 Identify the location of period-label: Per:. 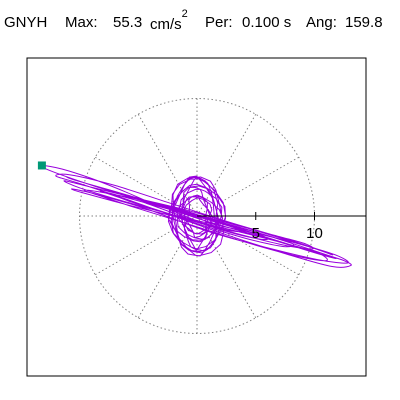
(219, 22).